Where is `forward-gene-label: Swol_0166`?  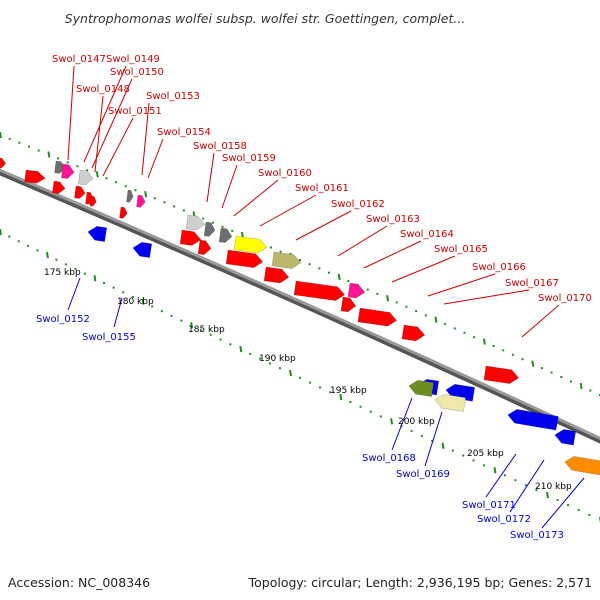
forward-gene-label: Swol_0166 is located at coordinates (499, 267).